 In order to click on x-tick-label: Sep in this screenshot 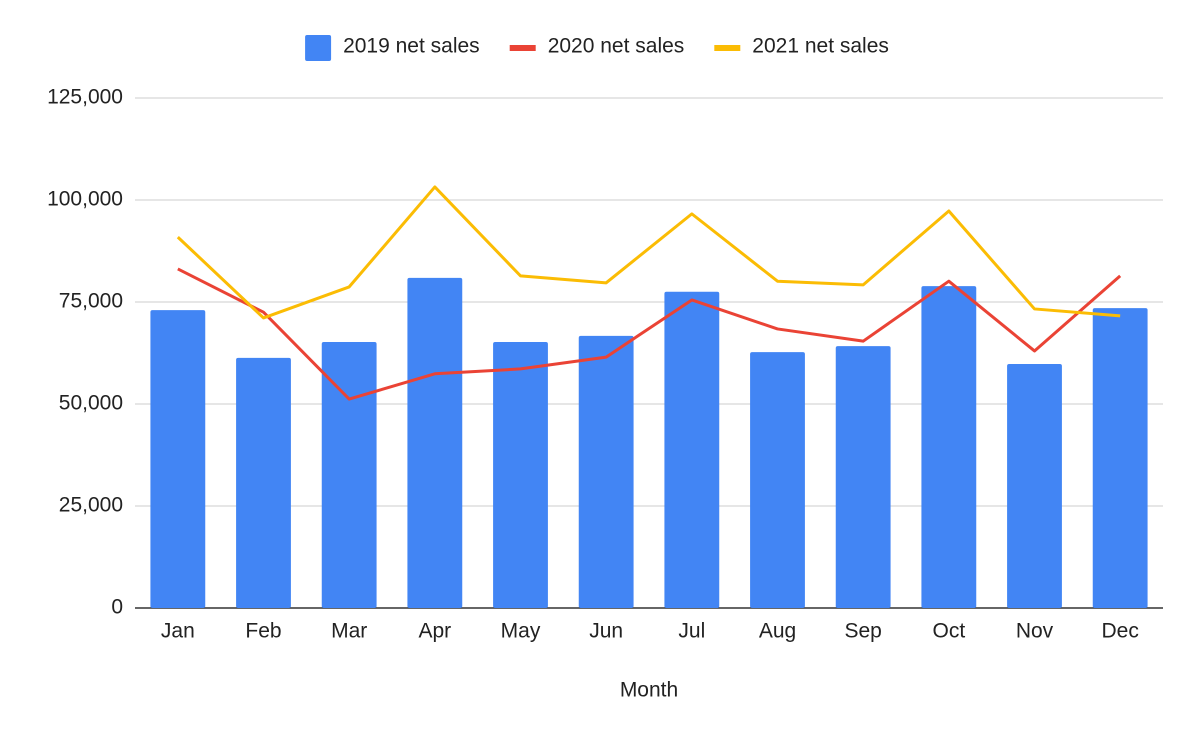, I will do `click(862, 631)`.